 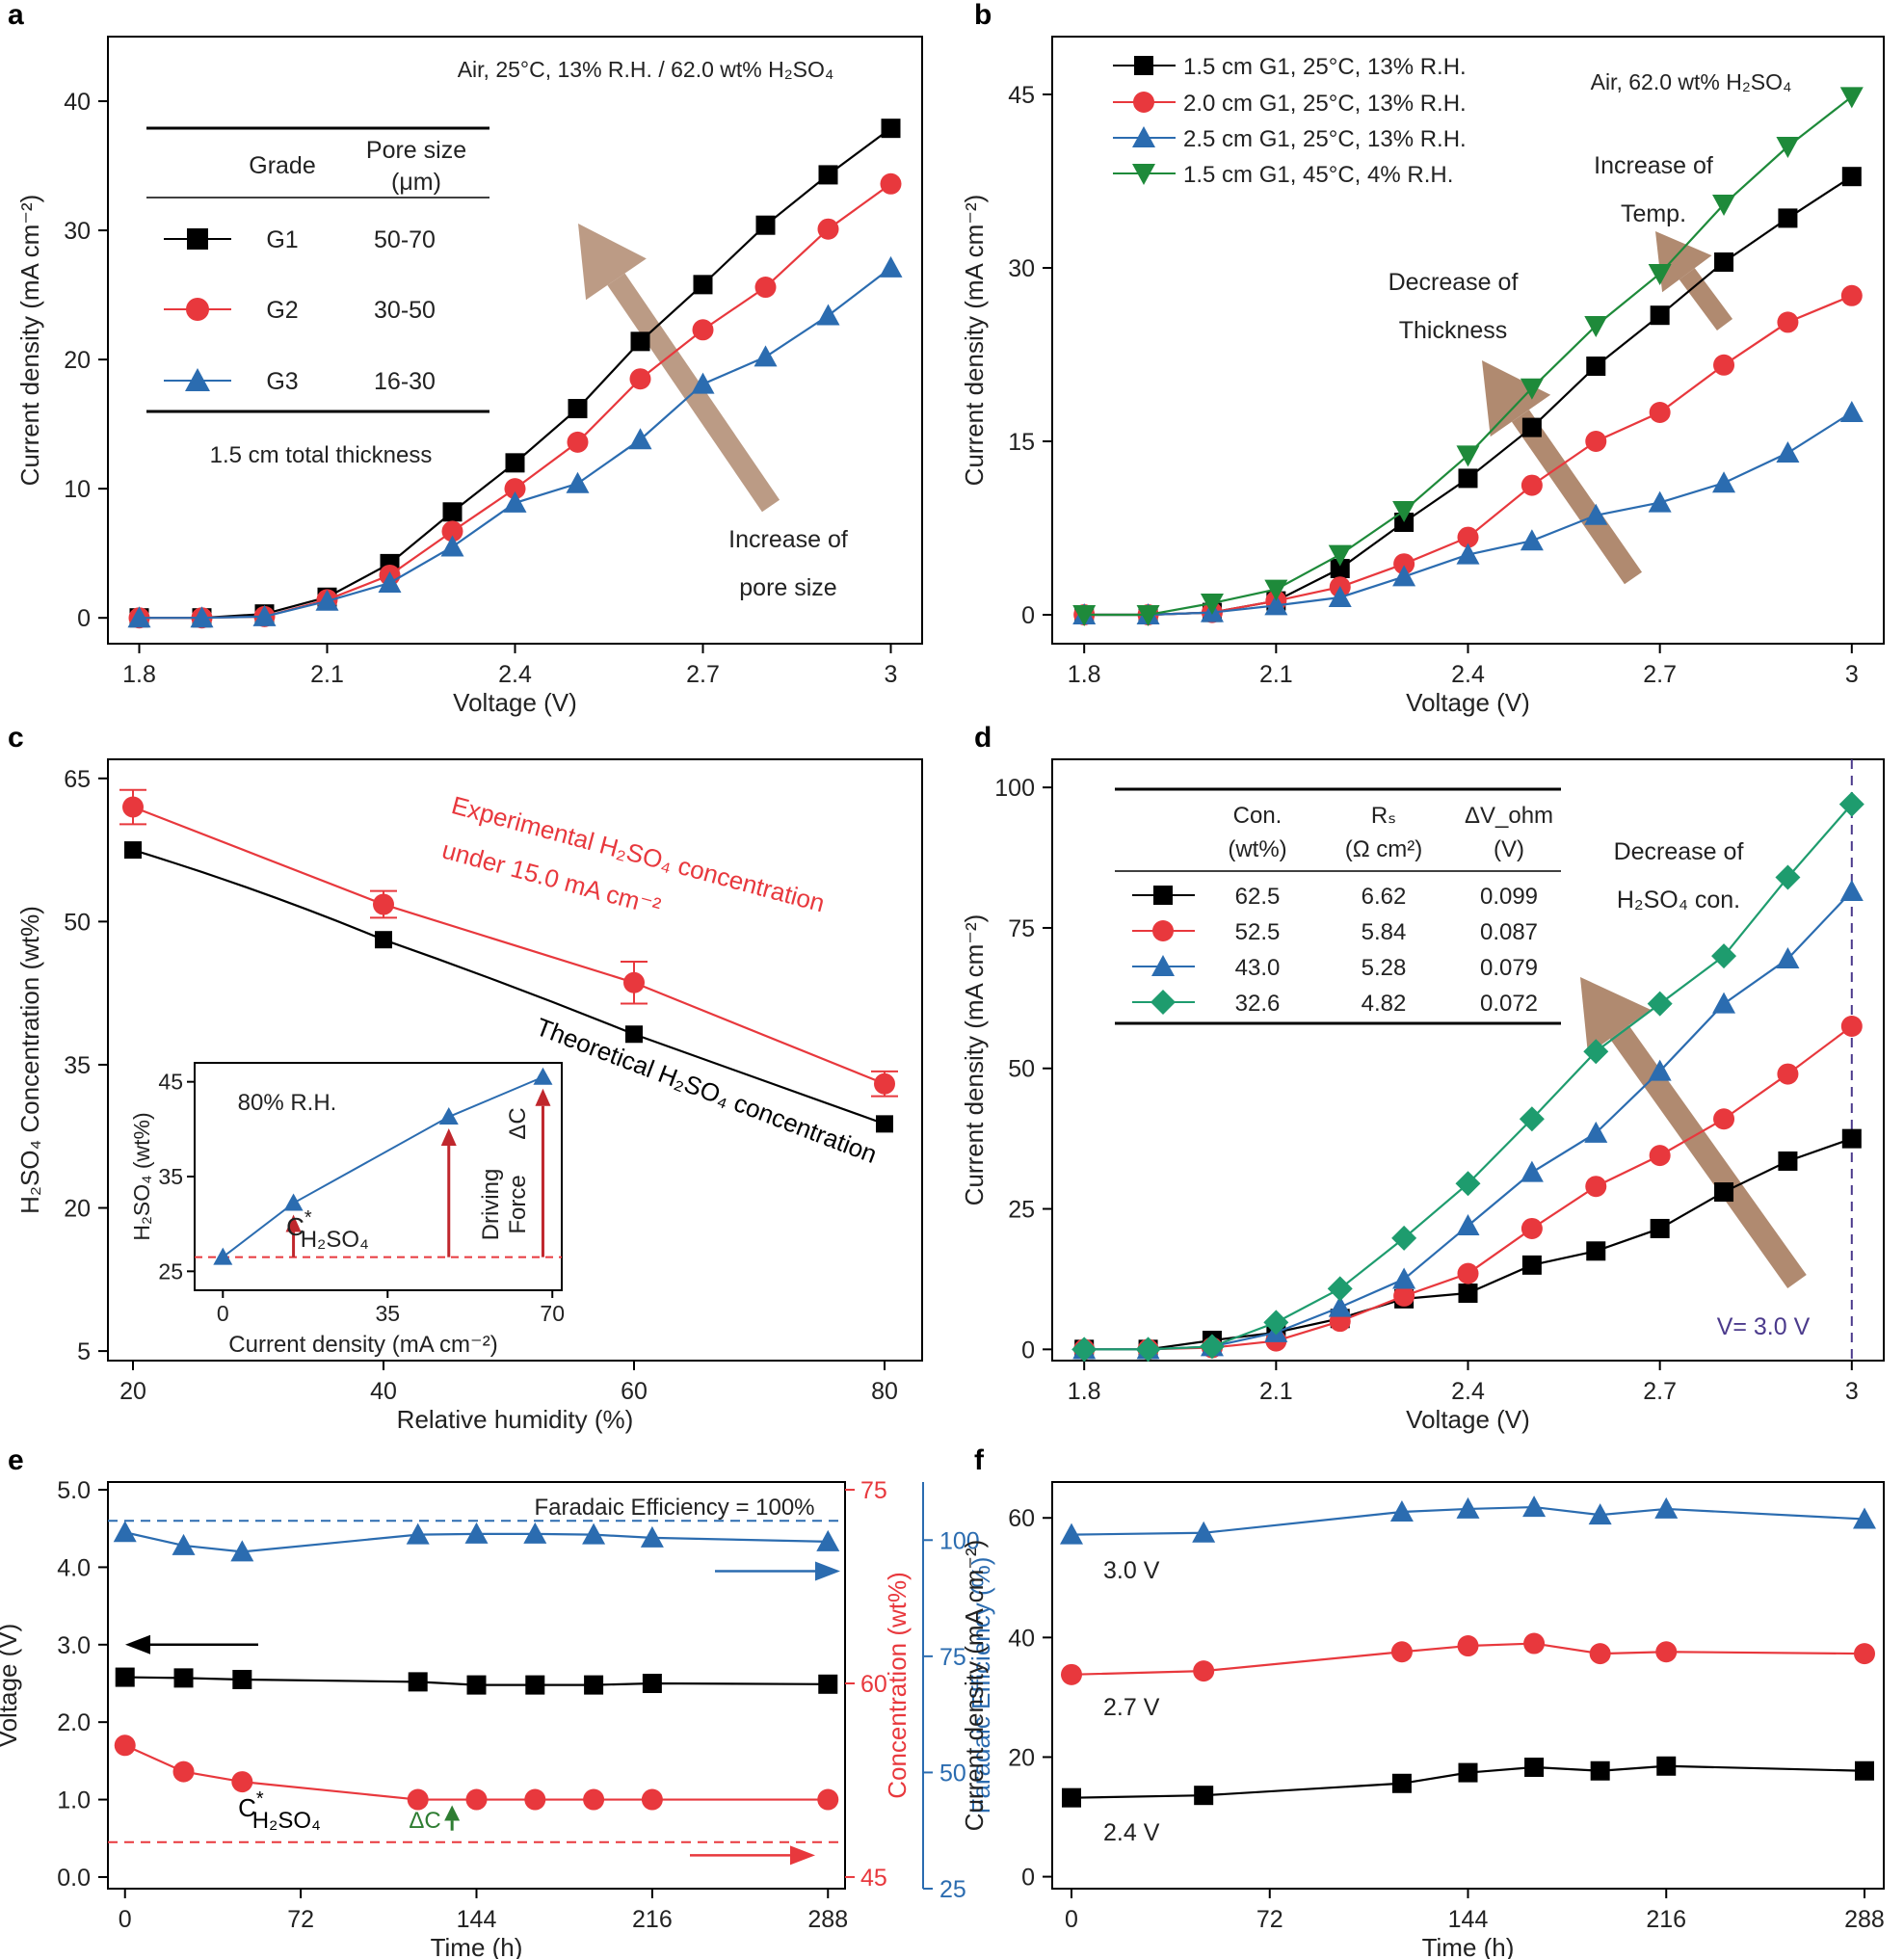 What do you see at coordinates (477, 1946) in the screenshot?
I see `x-axis-label: Time (h)` at bounding box center [477, 1946].